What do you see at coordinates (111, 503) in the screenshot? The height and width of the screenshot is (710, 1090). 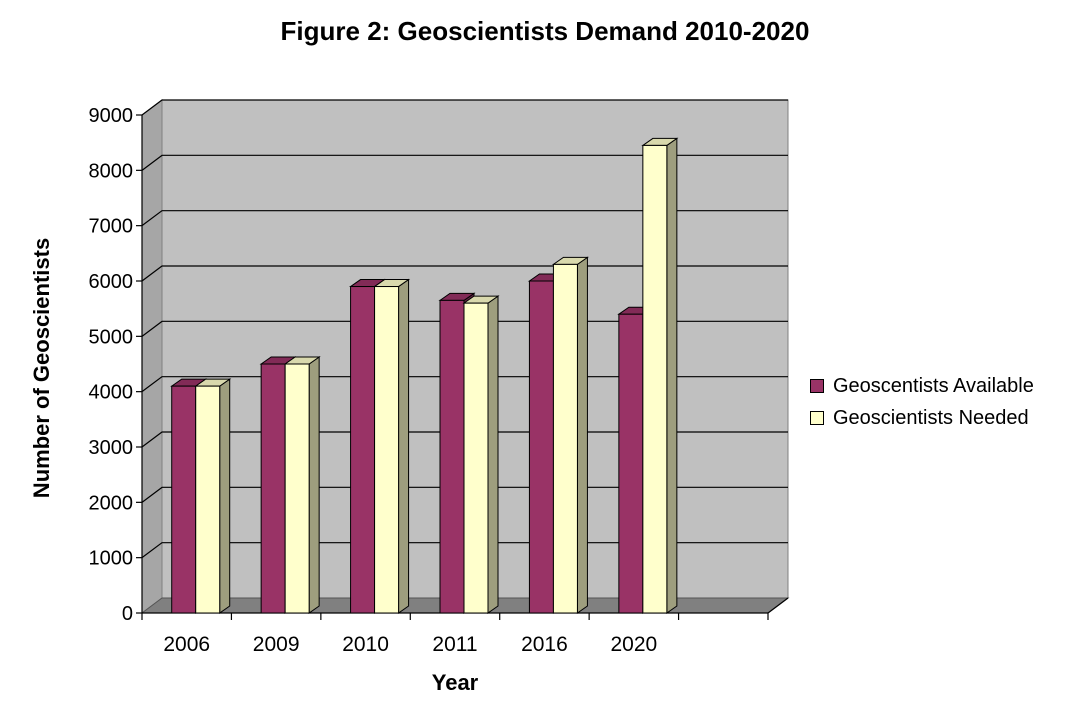 I see `y-tick-label: 2000` at bounding box center [111, 503].